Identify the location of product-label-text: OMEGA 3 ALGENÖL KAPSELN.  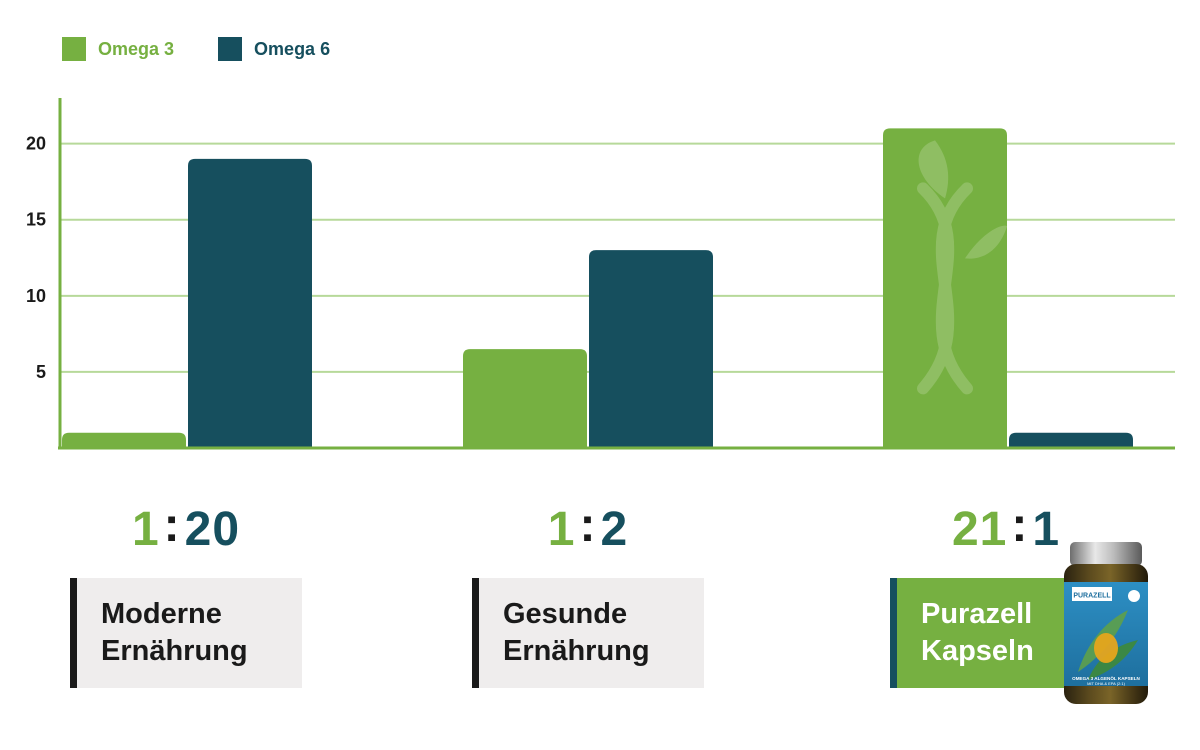
(1106, 678).